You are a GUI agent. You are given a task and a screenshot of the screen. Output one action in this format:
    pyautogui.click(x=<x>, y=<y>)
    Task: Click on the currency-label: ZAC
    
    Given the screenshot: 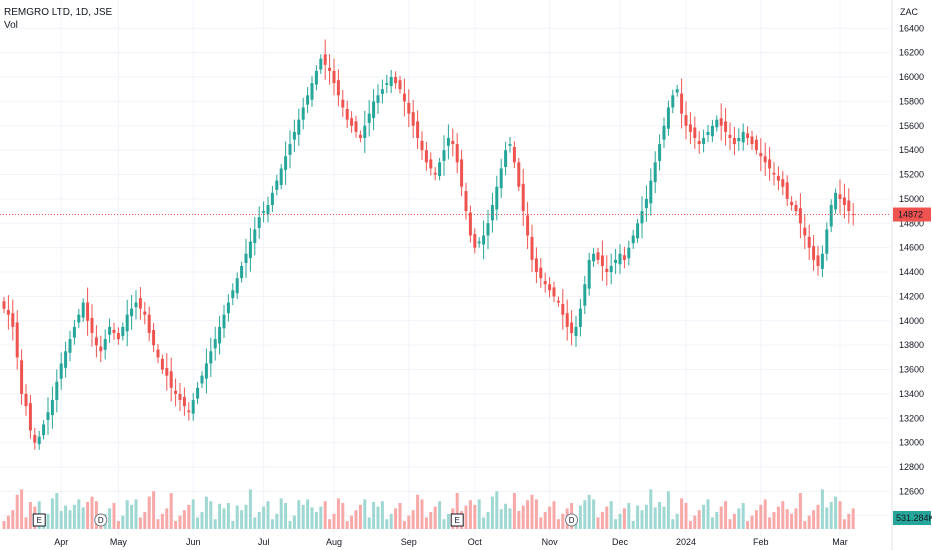 What is the action you would take?
    pyautogui.click(x=909, y=12)
    